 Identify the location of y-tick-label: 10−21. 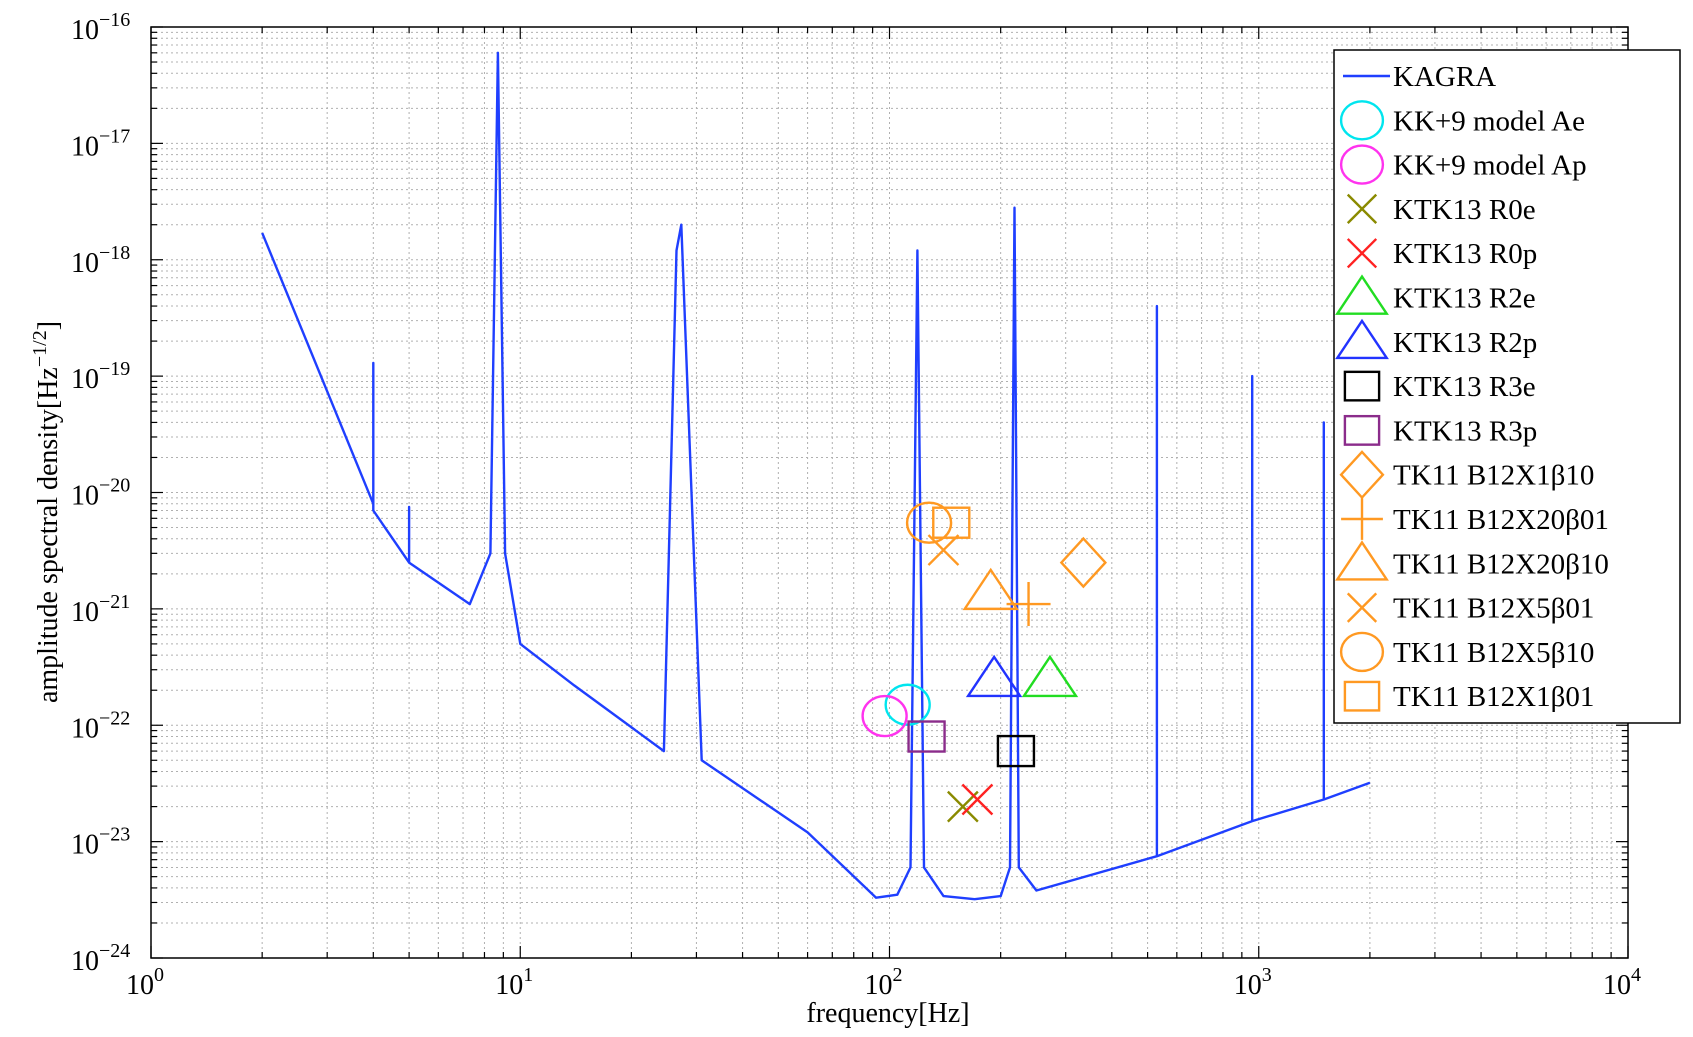
(100, 609).